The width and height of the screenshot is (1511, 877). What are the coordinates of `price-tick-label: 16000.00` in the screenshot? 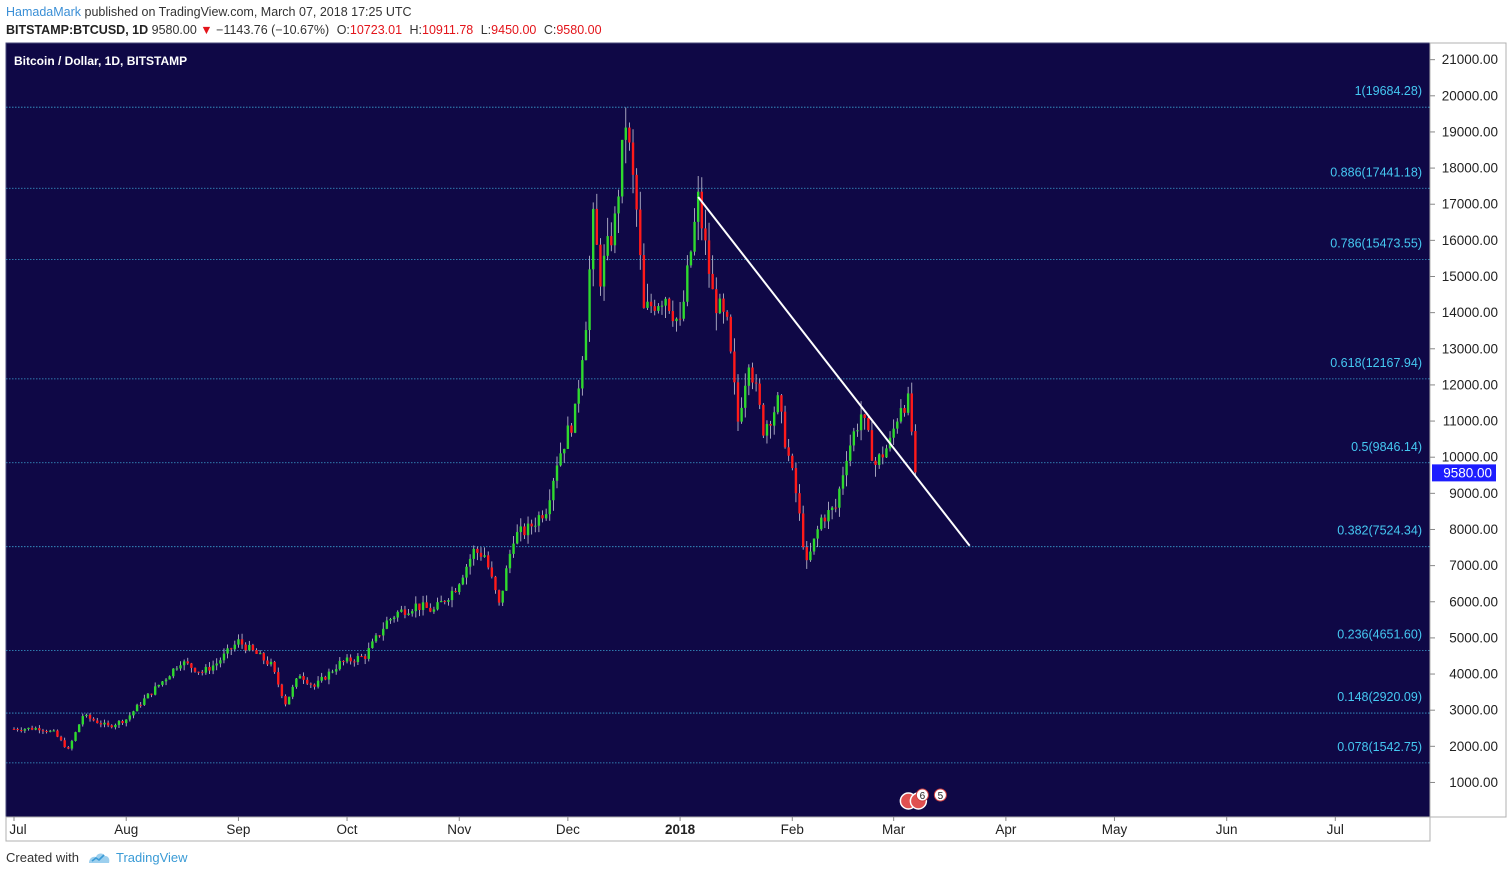 It's located at (1470, 240).